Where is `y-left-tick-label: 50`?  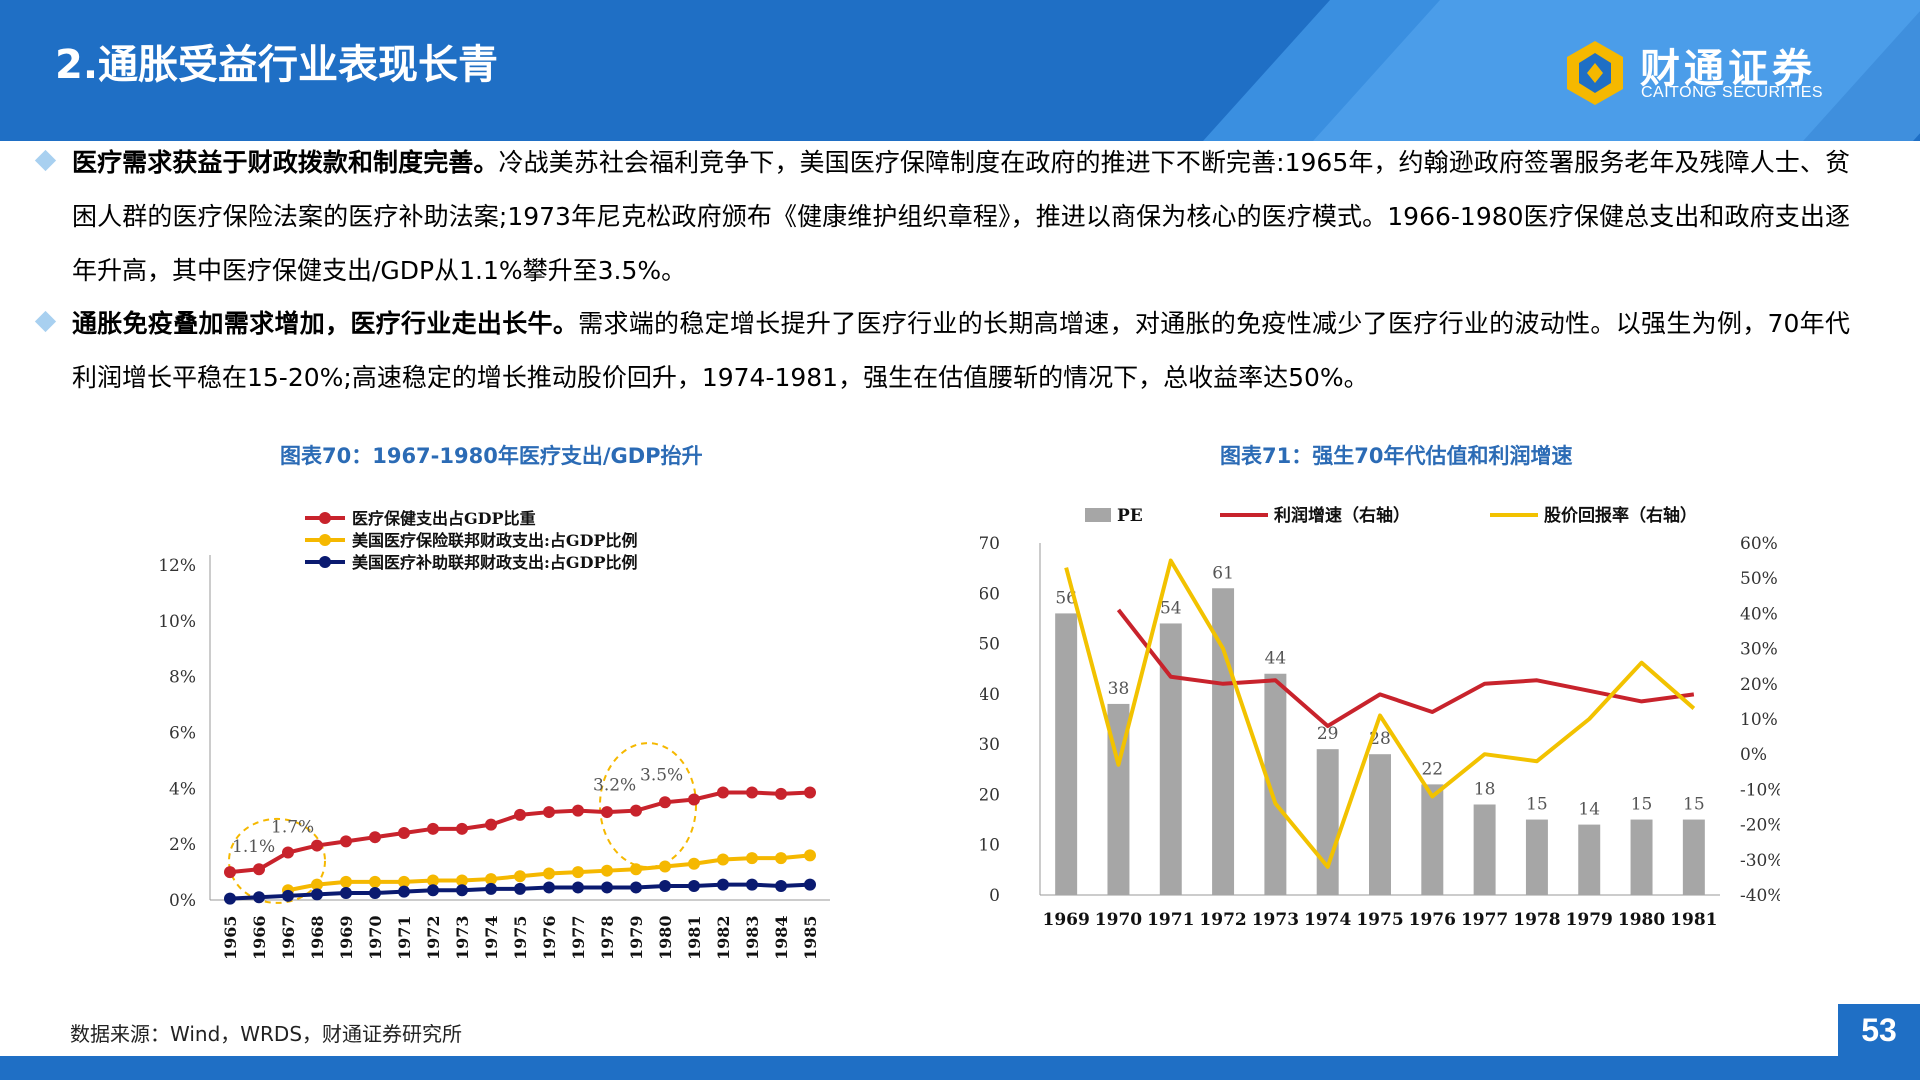 y-left-tick-label: 50 is located at coordinates (990, 645).